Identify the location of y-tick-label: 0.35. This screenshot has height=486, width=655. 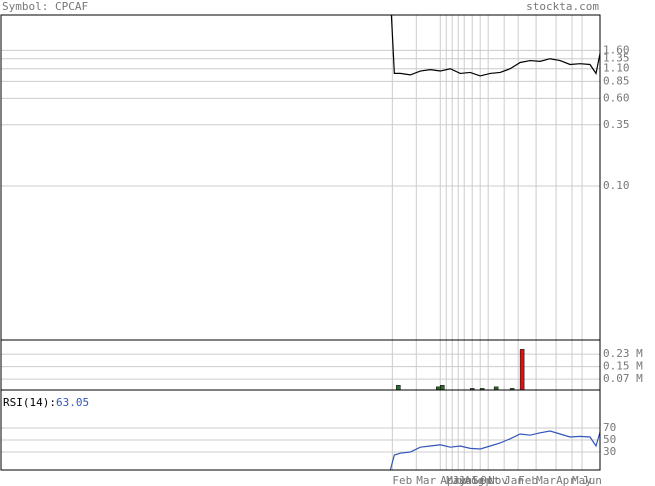
(616, 124).